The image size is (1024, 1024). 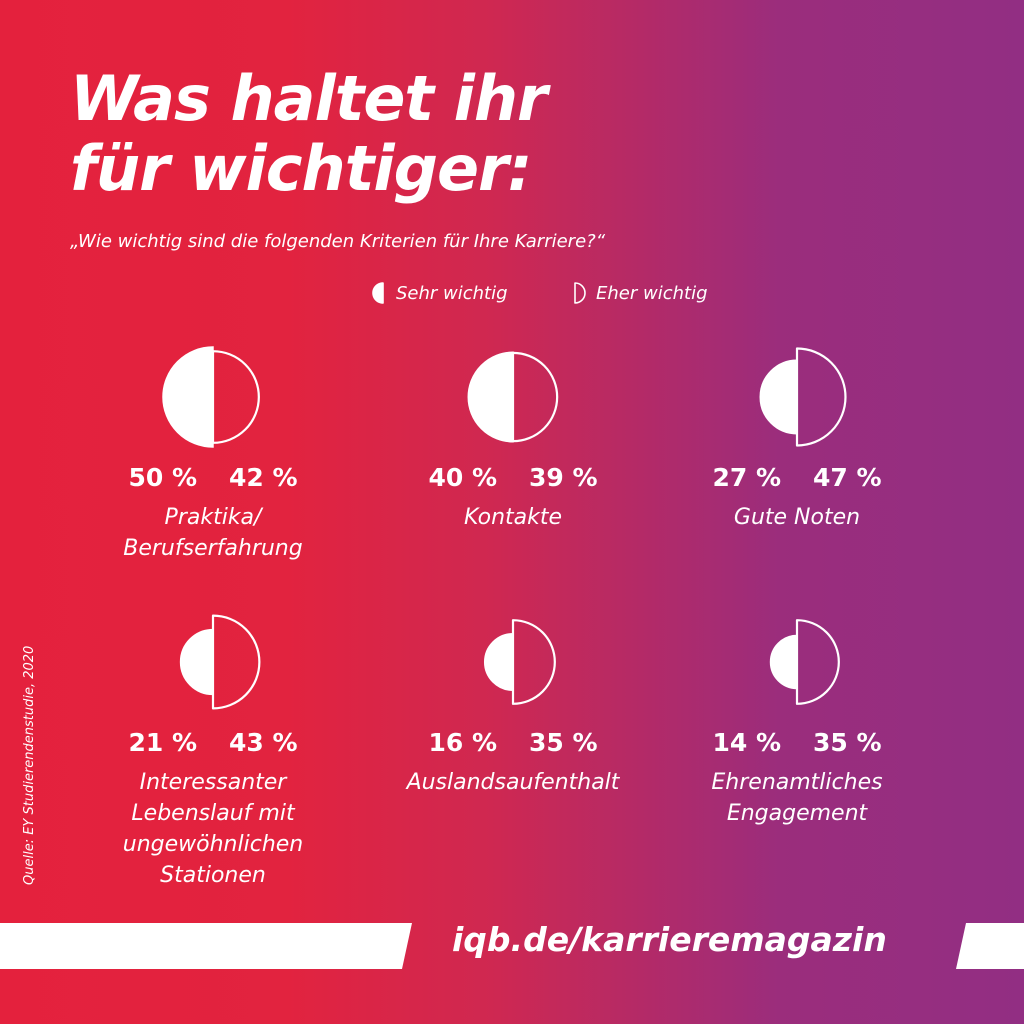 I want to click on value-sehr-wichtig: 40 %, so click(x=462, y=477).